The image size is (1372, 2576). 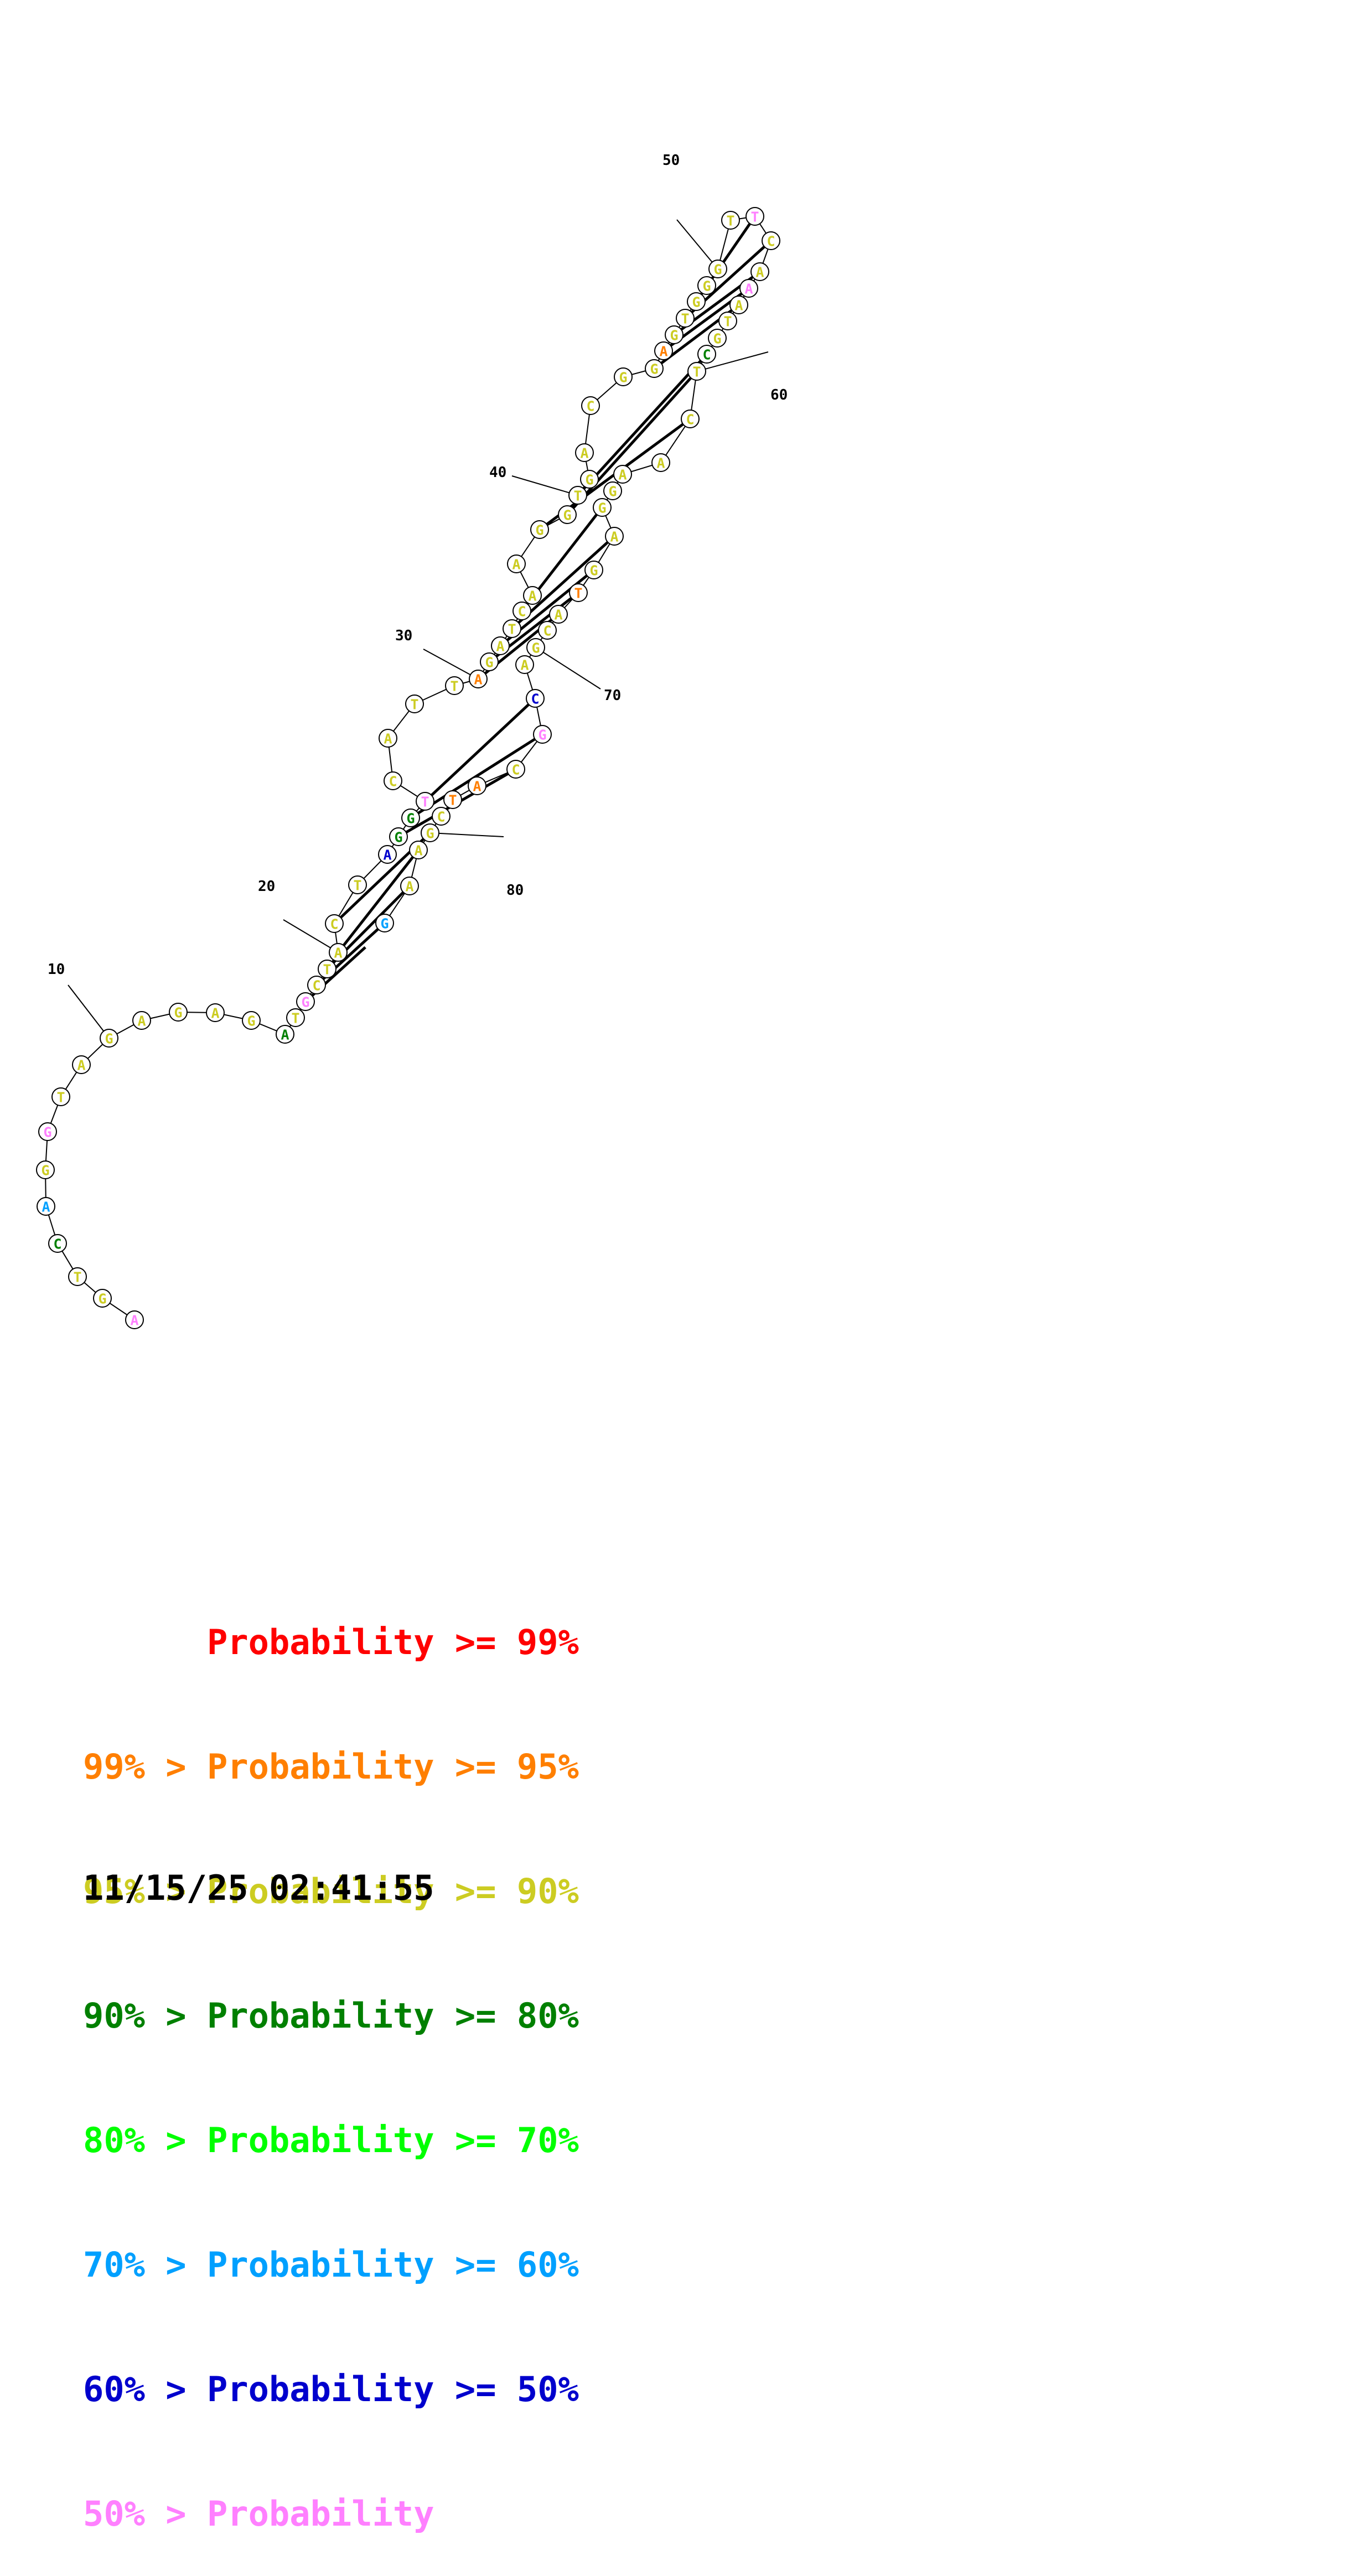 What do you see at coordinates (145, 2514) in the screenshot?
I see `legend-prefix: 50% >` at bounding box center [145, 2514].